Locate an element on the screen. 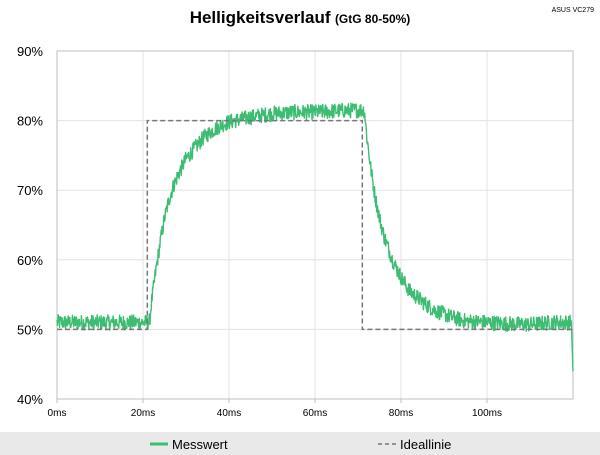 Image resolution: width=600 pixels, height=455 pixels. x-tick-label: 100ms is located at coordinates (487, 413).